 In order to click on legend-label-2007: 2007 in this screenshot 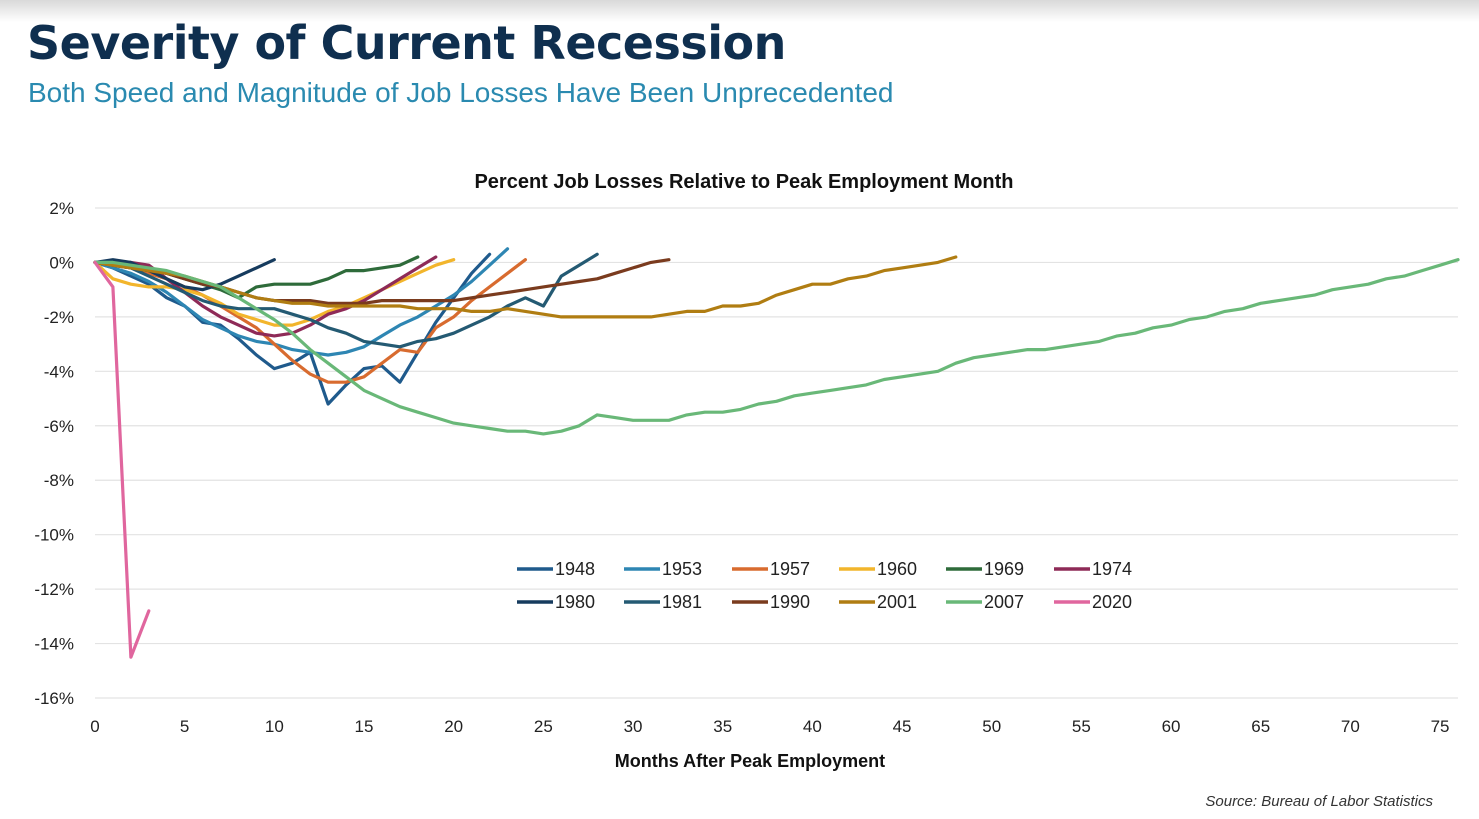, I will do `click(1004, 602)`.